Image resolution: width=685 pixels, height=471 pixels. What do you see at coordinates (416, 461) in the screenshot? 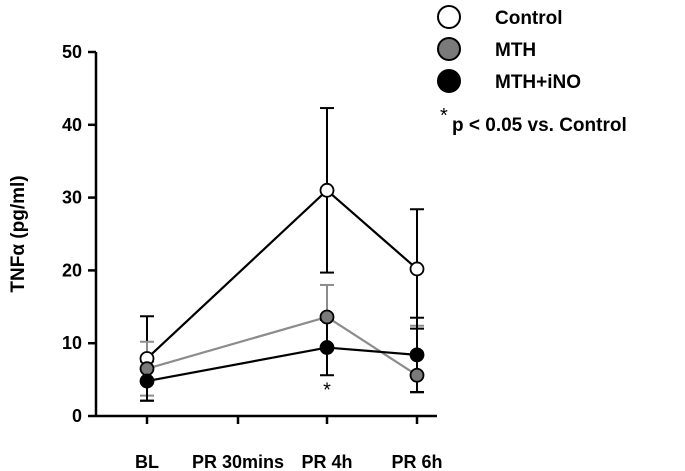
I see `x-tick-label: PR 6h` at bounding box center [416, 461].